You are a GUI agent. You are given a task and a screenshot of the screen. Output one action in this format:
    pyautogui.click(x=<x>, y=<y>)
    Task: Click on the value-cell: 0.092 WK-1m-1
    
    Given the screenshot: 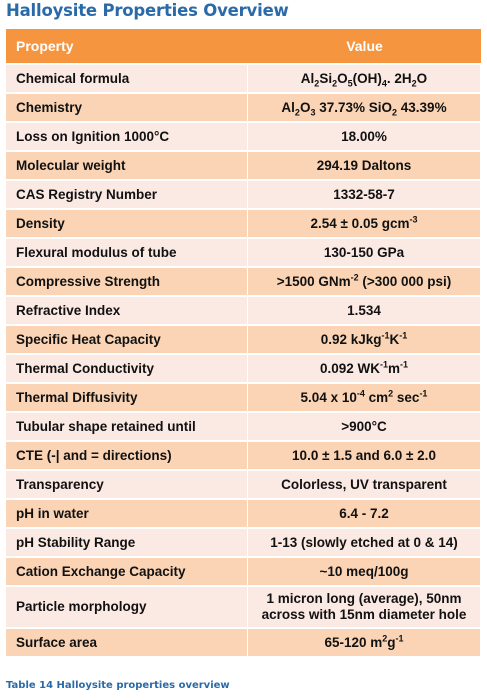 What is the action you would take?
    pyautogui.click(x=364, y=369)
    